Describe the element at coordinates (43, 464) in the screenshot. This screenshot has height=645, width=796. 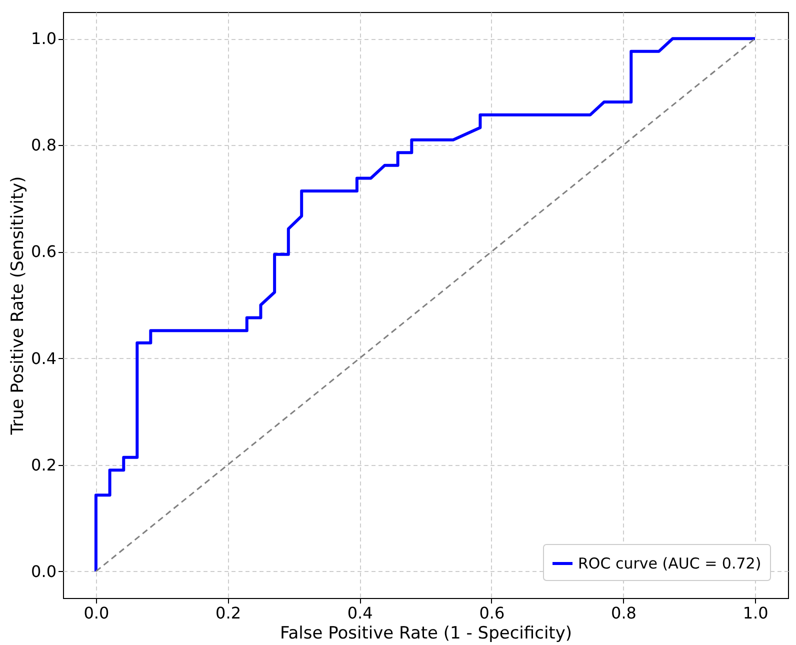
I see `y-tick-label: 0.2` at that location.